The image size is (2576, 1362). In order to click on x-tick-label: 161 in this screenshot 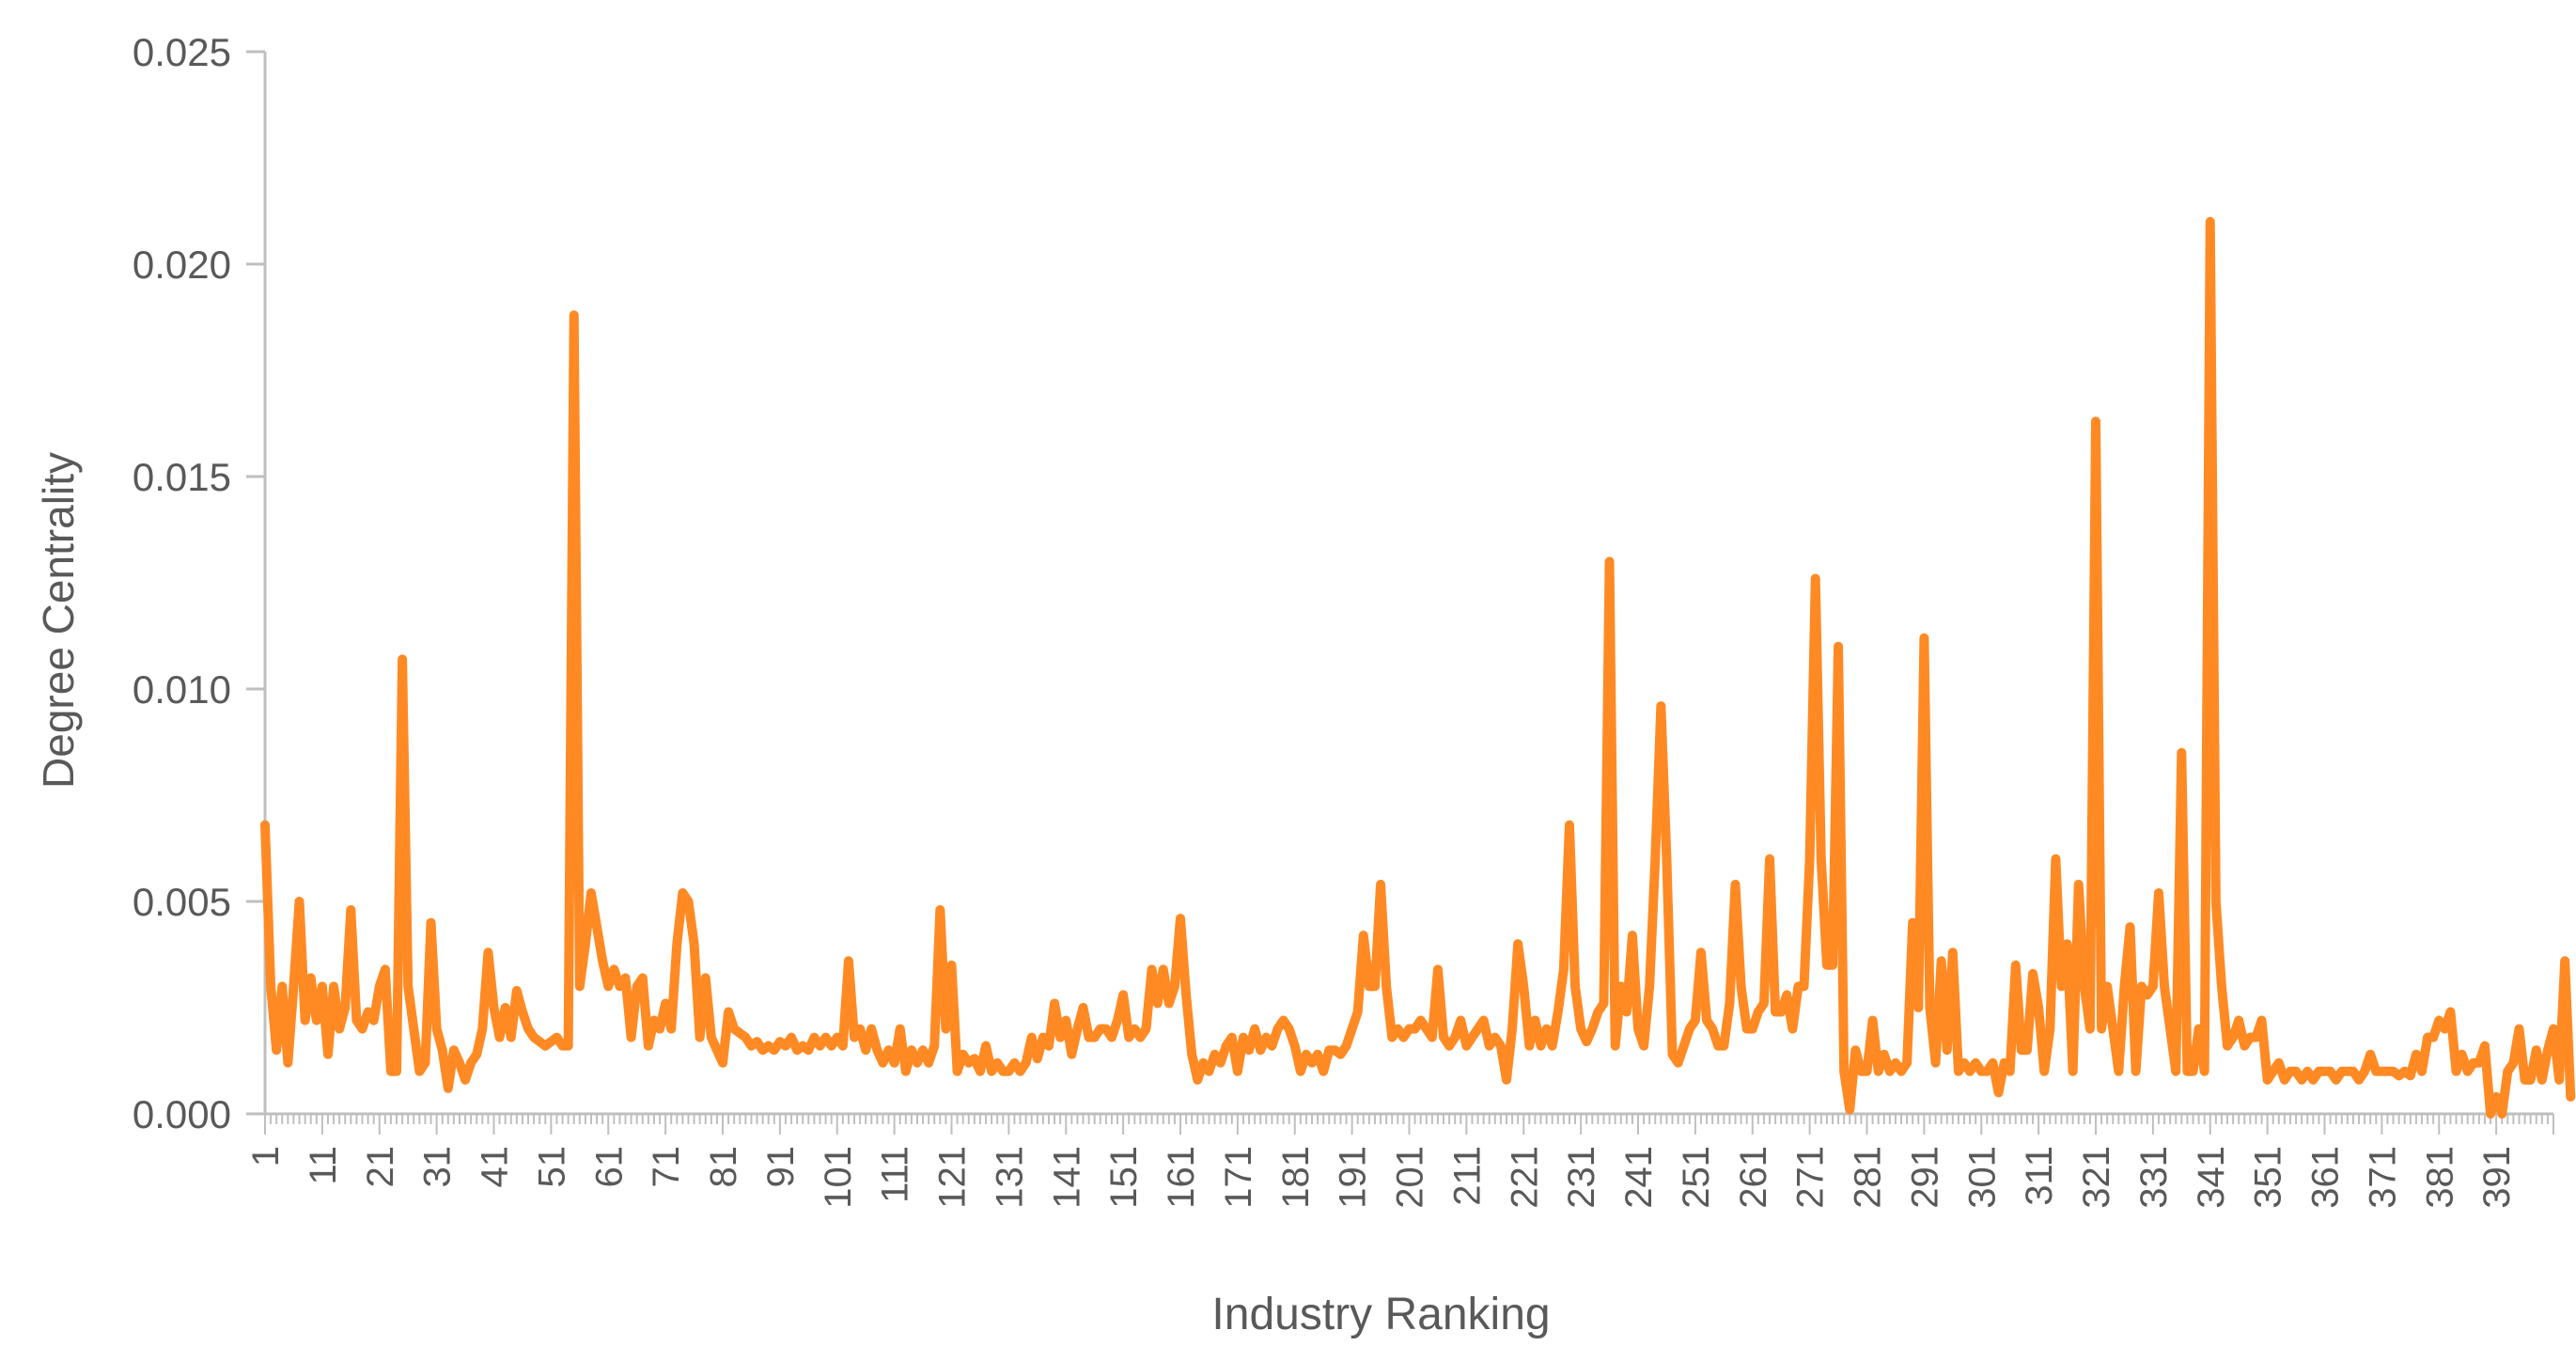, I will do `click(1181, 1177)`.